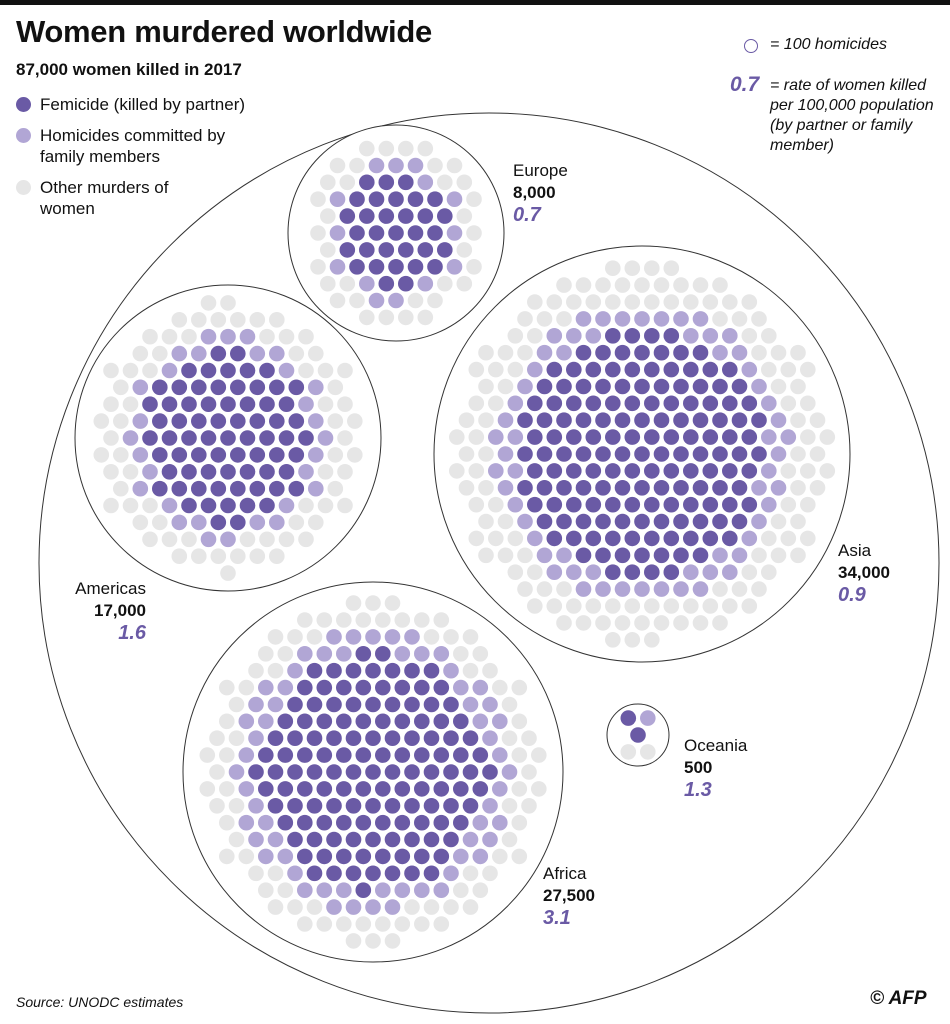  What do you see at coordinates (475, 2) in the screenshot?
I see `top-rule` at bounding box center [475, 2].